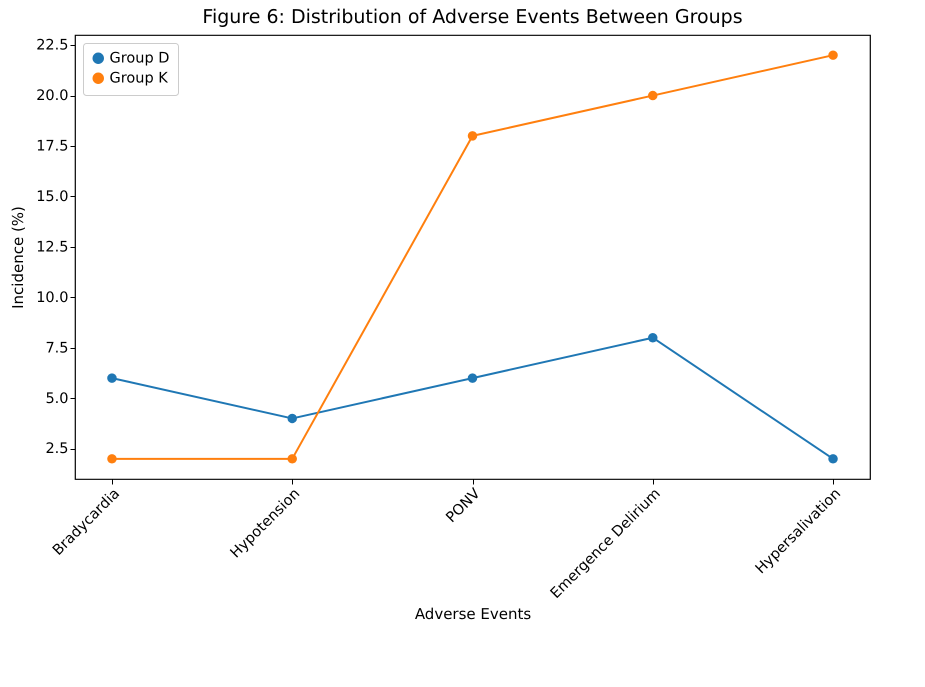 This screenshot has width=925, height=687. I want to click on y-tick-label: 10.0, so click(52, 298).